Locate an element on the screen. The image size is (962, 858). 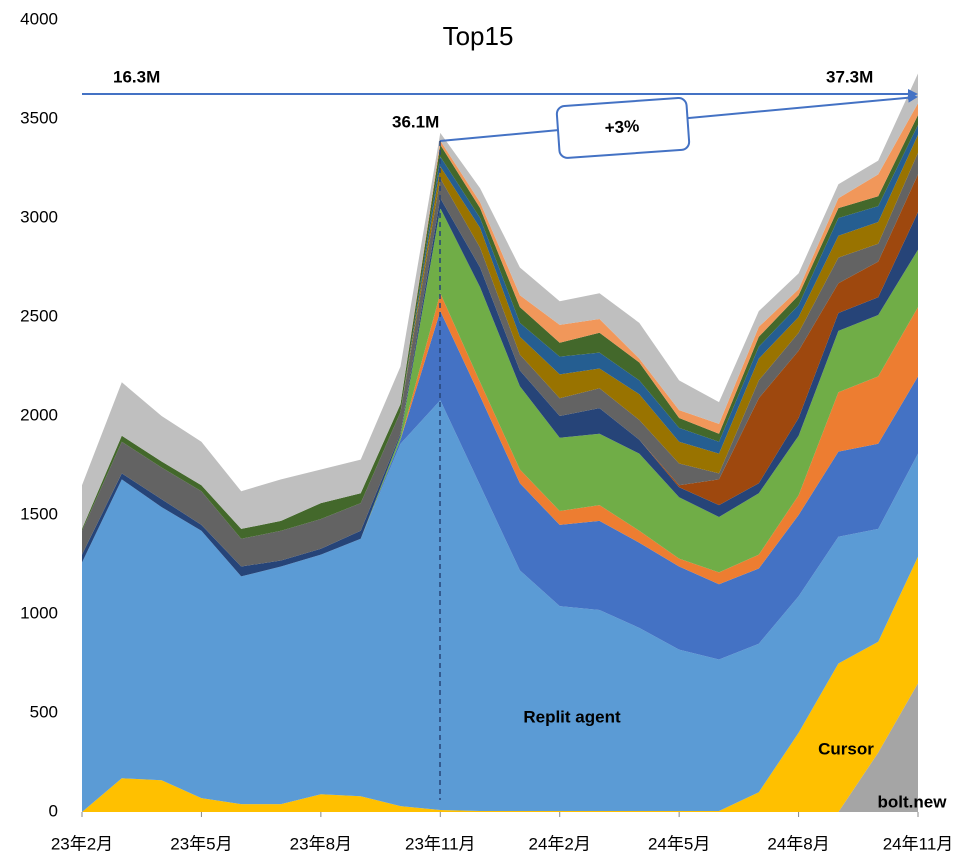
badge: +3% is located at coordinates (623, 127).